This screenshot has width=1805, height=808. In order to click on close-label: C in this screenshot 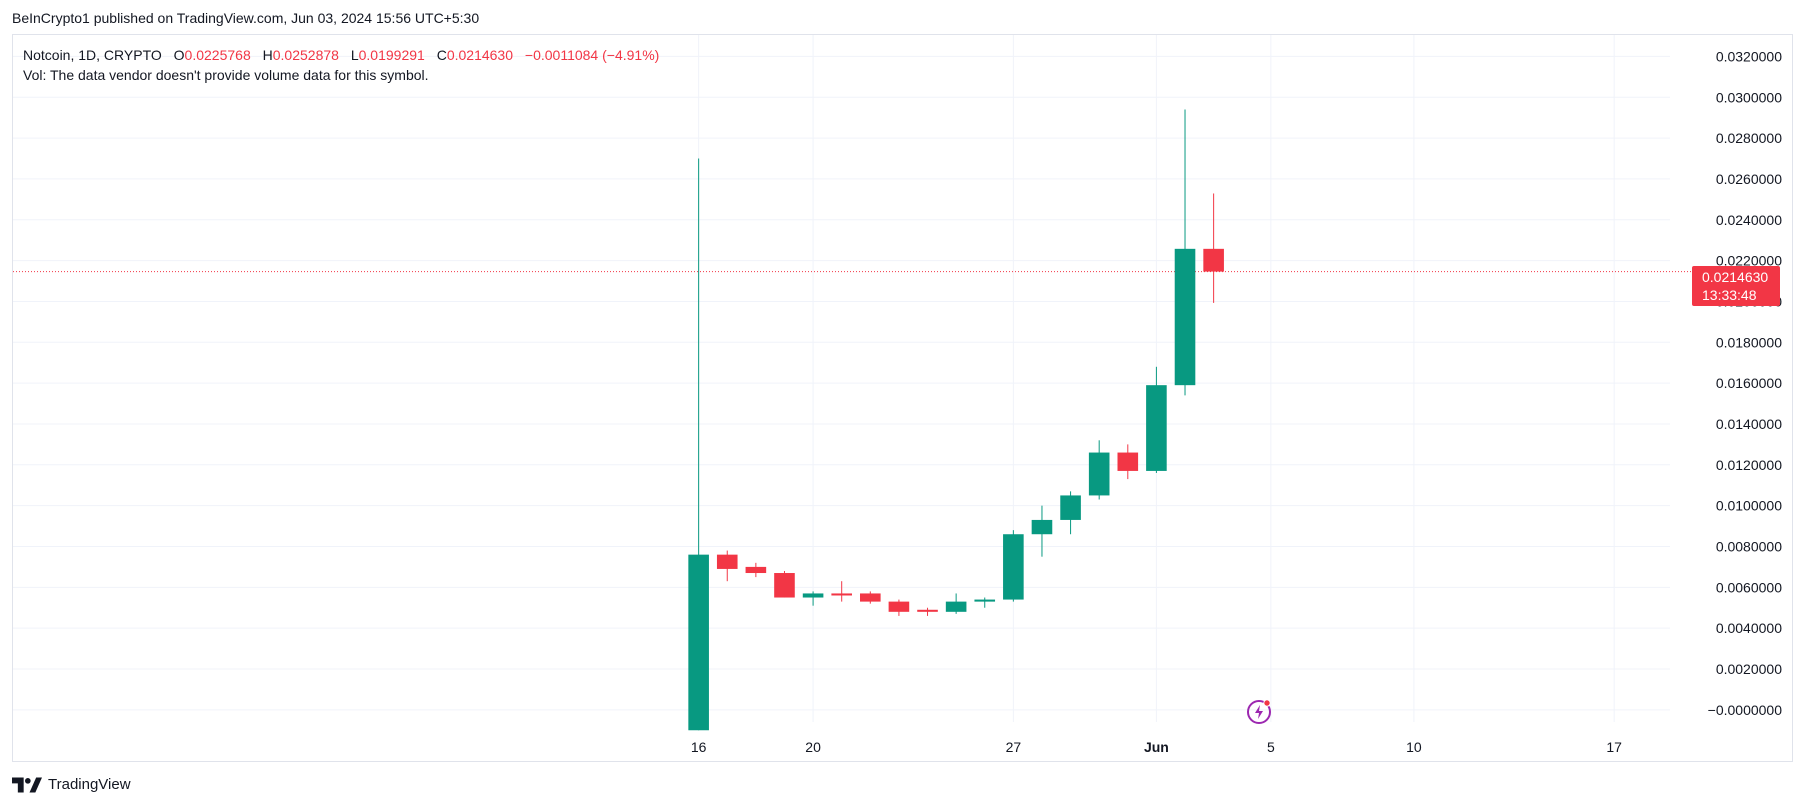, I will do `click(441, 55)`.